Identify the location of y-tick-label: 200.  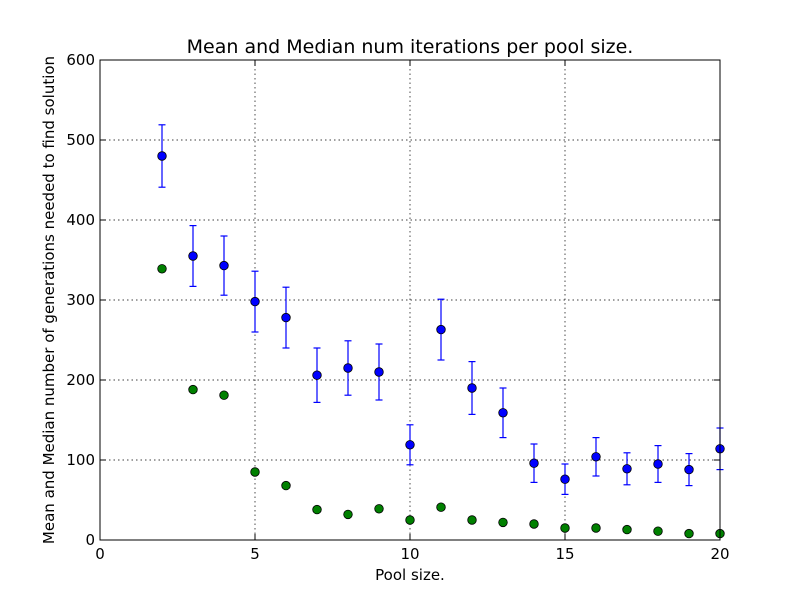
(80, 380).